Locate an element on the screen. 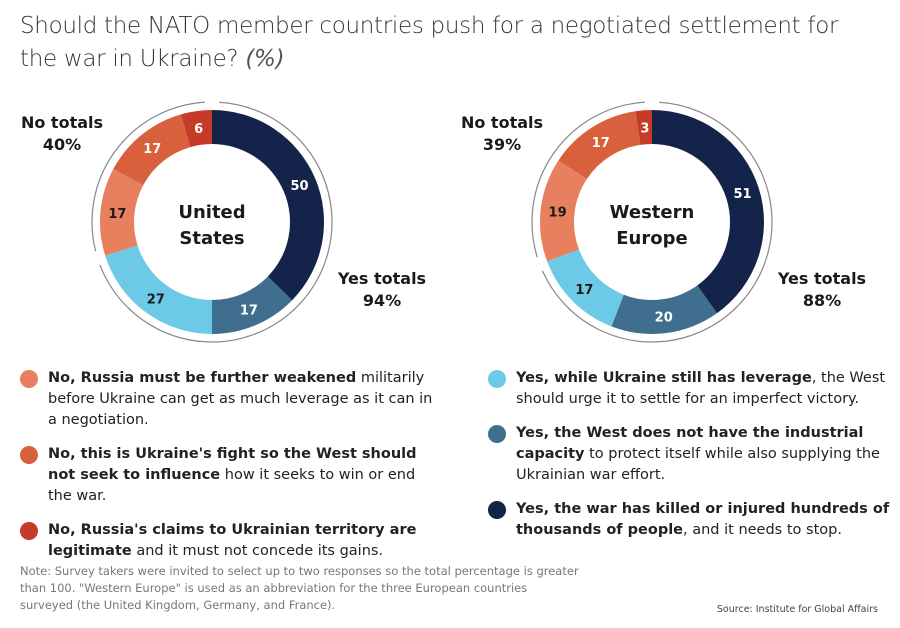 The image size is (900, 628). segment-value-label: 50 is located at coordinates (300, 186).